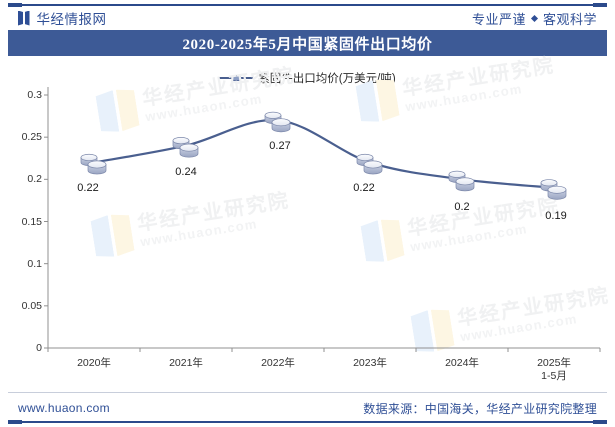 The height and width of the screenshot is (427, 615). I want to click on huajing-logo-icon, so click(24, 18).